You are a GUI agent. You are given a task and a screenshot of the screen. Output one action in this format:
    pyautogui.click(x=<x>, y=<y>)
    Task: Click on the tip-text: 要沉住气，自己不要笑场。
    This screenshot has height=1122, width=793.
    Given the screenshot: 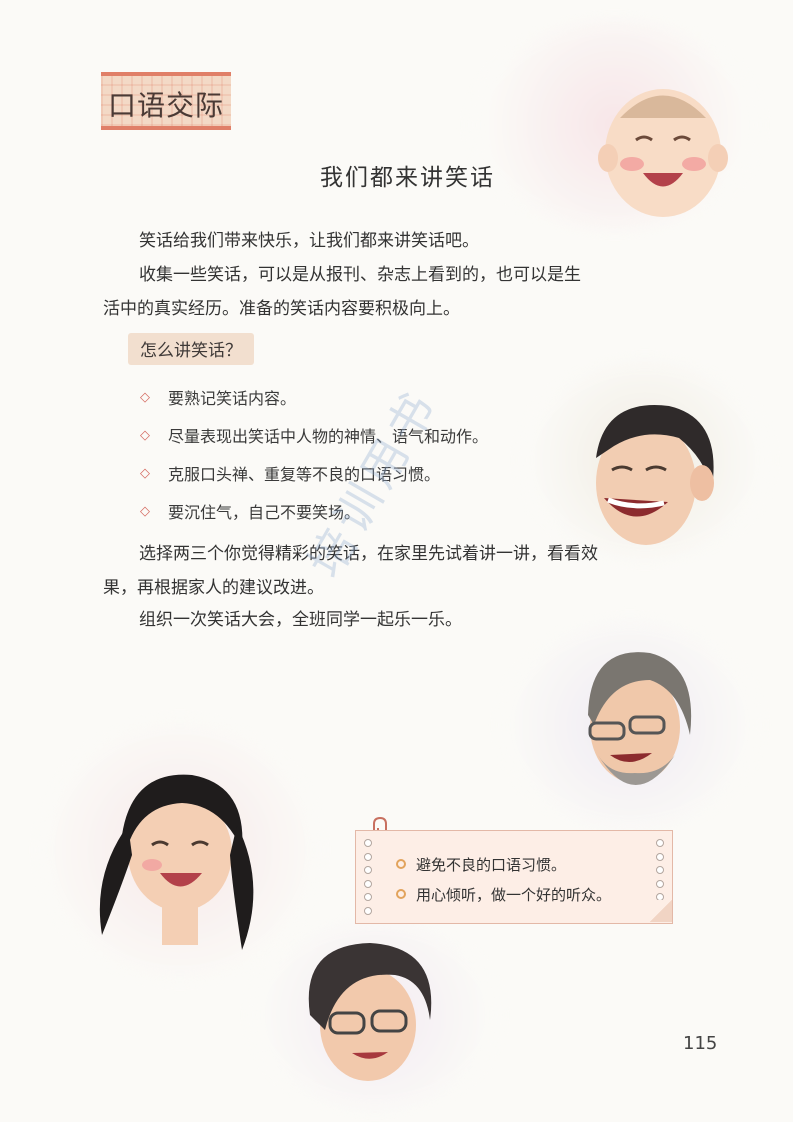 What is the action you would take?
    pyautogui.click(x=264, y=512)
    